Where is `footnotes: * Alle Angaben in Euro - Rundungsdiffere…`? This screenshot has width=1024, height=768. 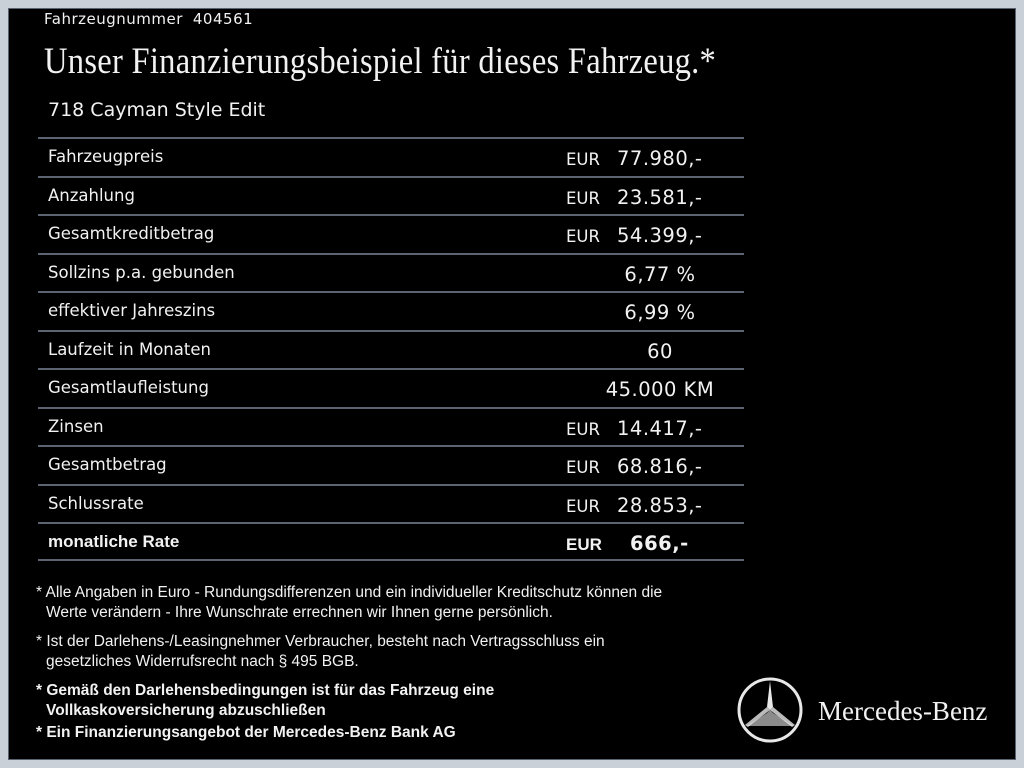
footnotes: * Alle Angaben in Euro - Rundungsdiffere… is located at coordinates (349, 664).